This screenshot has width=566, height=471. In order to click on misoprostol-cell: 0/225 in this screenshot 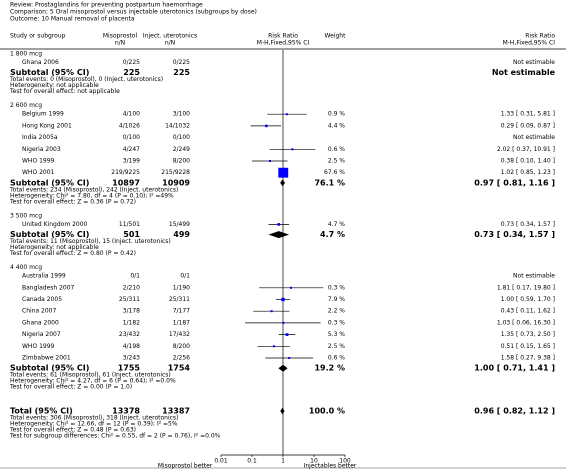, I will do `click(131, 62)`.